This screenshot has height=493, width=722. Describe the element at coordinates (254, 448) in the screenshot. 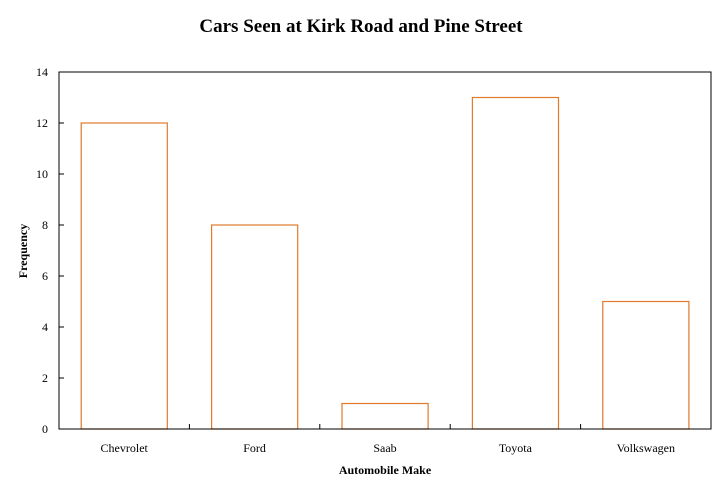

I see `x-tick-label-ford: Ford` at that location.